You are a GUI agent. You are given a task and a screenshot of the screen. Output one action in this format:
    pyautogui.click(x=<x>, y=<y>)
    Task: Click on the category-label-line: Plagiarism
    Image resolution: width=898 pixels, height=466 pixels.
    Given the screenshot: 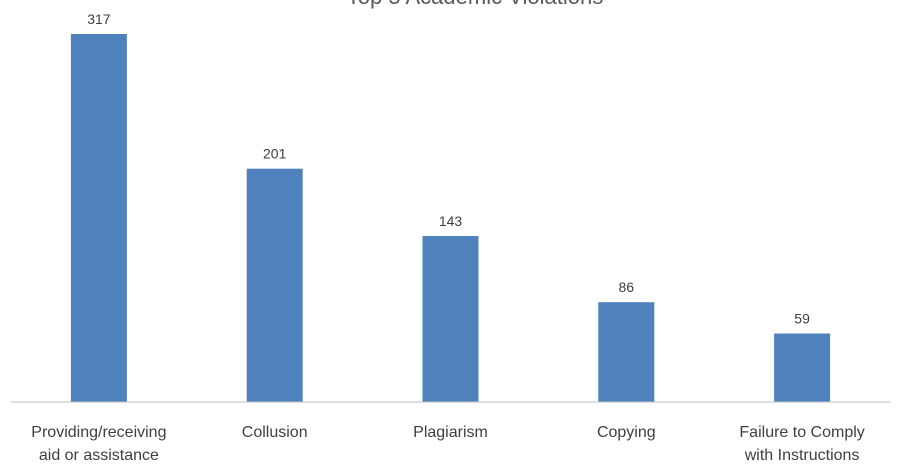 What is the action you would take?
    pyautogui.click(x=450, y=432)
    